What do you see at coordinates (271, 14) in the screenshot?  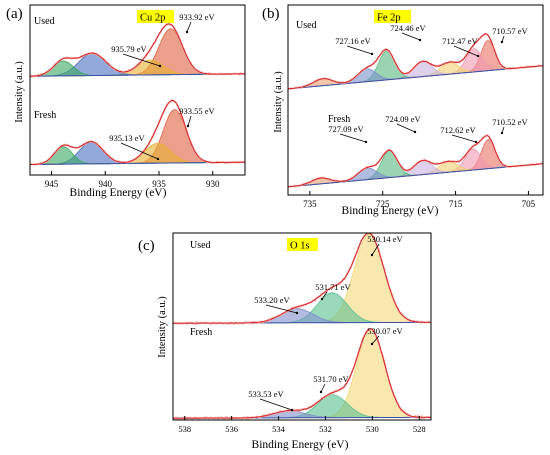 I see `panel-letter: (b)` at bounding box center [271, 14].